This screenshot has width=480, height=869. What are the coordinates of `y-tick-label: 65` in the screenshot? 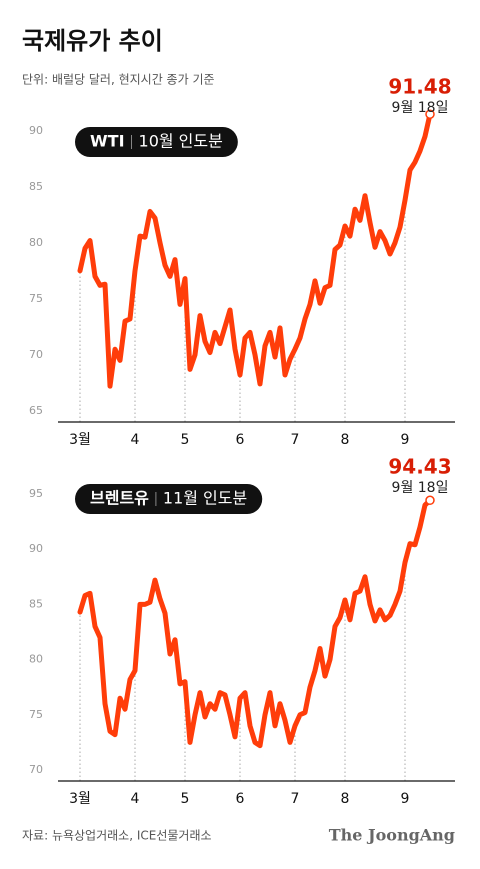 It's located at (36, 410).